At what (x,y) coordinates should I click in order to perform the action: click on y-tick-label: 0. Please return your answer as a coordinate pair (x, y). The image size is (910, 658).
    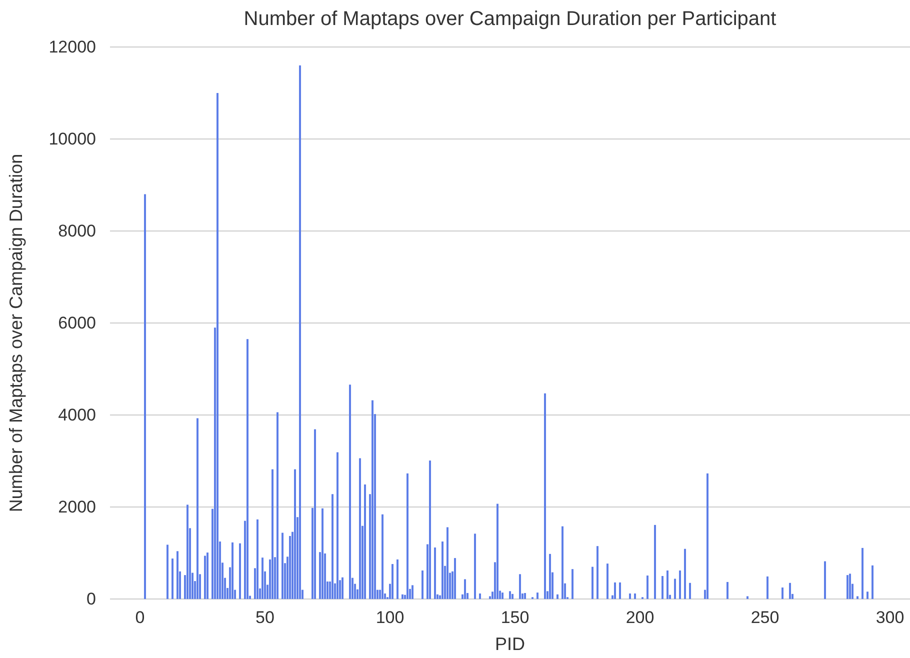
    Looking at the image, I should click on (91, 598).